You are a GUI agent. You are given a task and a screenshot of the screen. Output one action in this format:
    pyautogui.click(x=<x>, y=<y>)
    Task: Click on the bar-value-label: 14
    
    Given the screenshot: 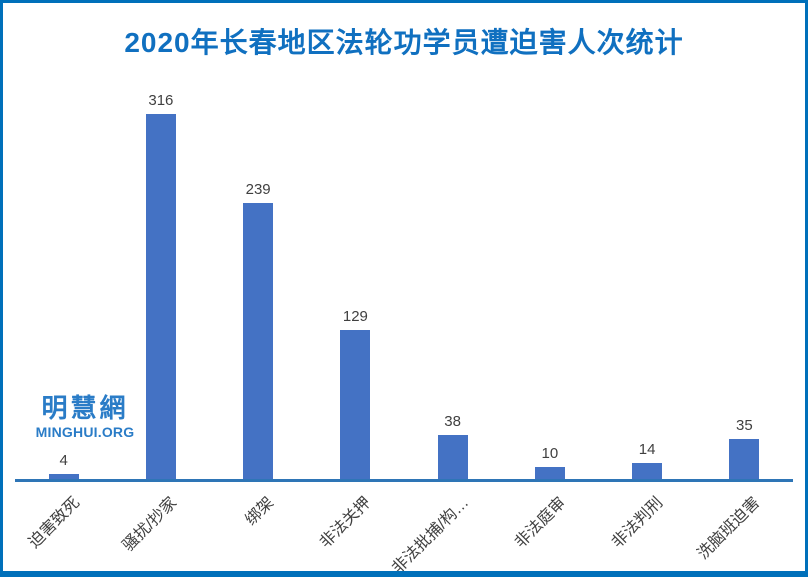 What is the action you would take?
    pyautogui.click(x=647, y=449)
    